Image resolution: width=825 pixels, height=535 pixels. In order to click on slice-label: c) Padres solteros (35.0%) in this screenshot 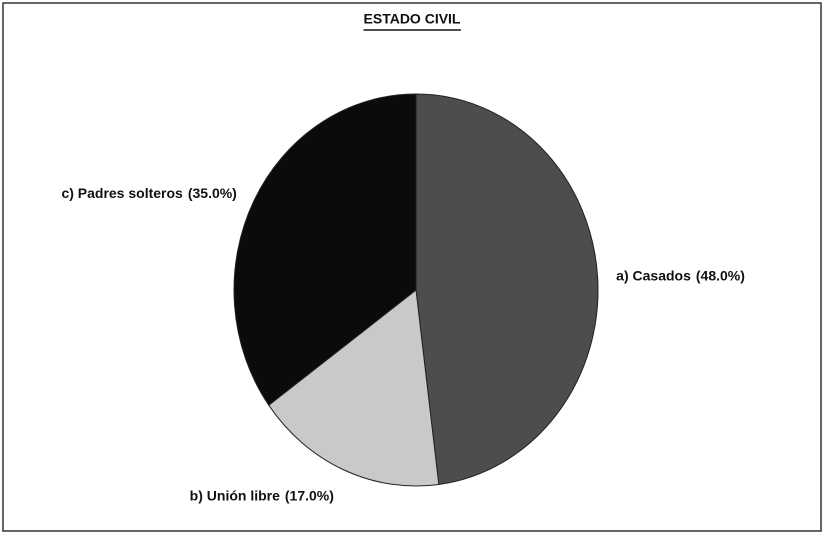, I will do `click(148, 193)`.